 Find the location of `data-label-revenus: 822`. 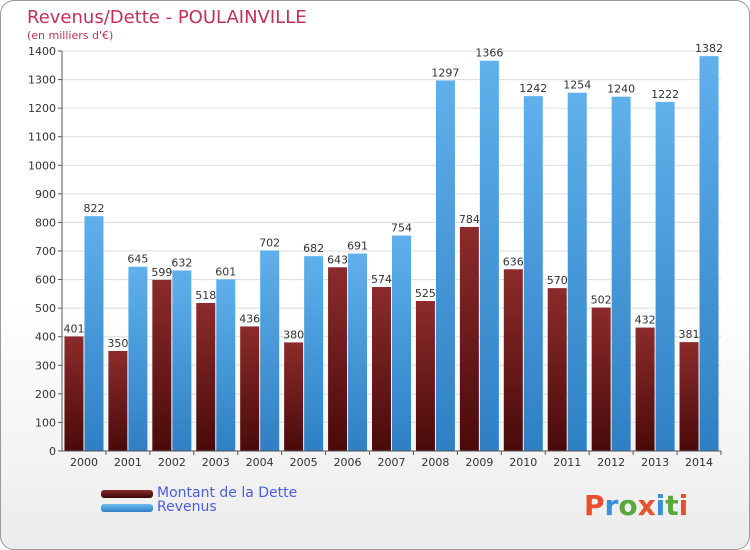

data-label-revenus: 822 is located at coordinates (93, 208).